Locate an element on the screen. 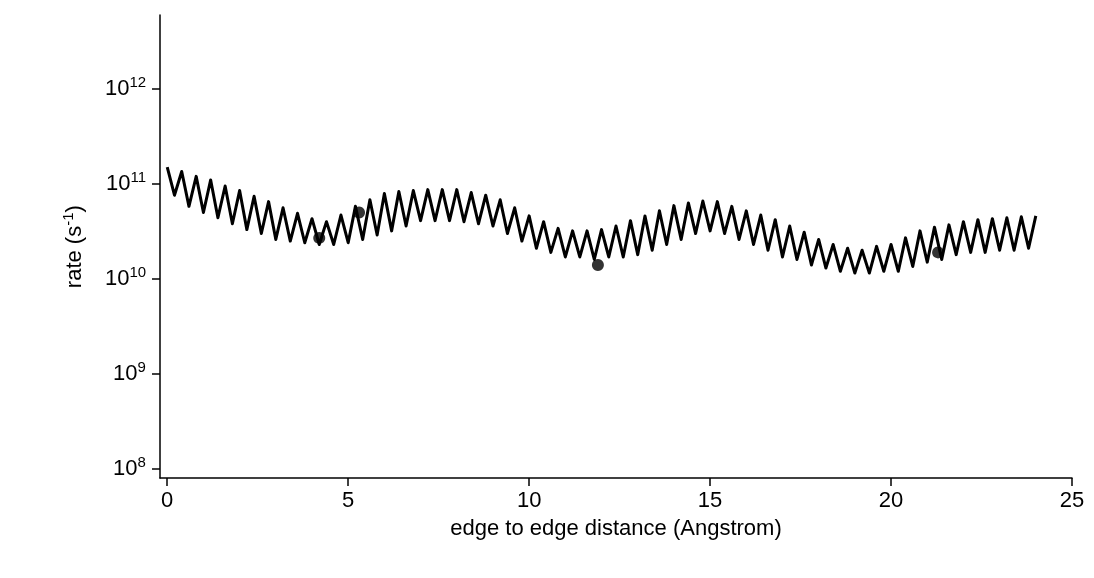  x-tick-label: 15 is located at coordinates (710, 499).